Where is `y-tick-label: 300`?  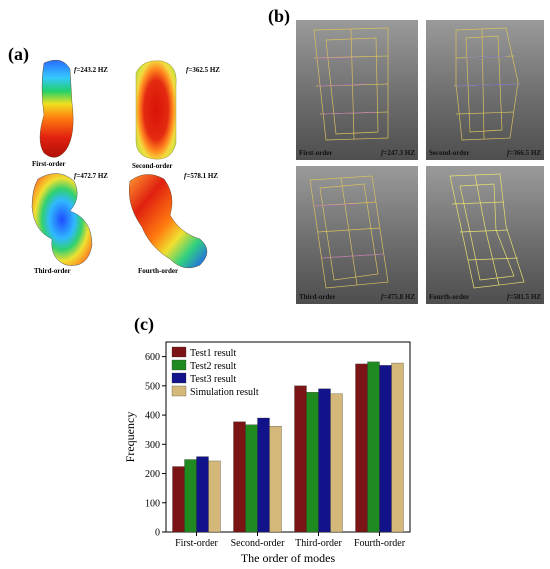
y-tick-label: 300 is located at coordinates (152, 445).